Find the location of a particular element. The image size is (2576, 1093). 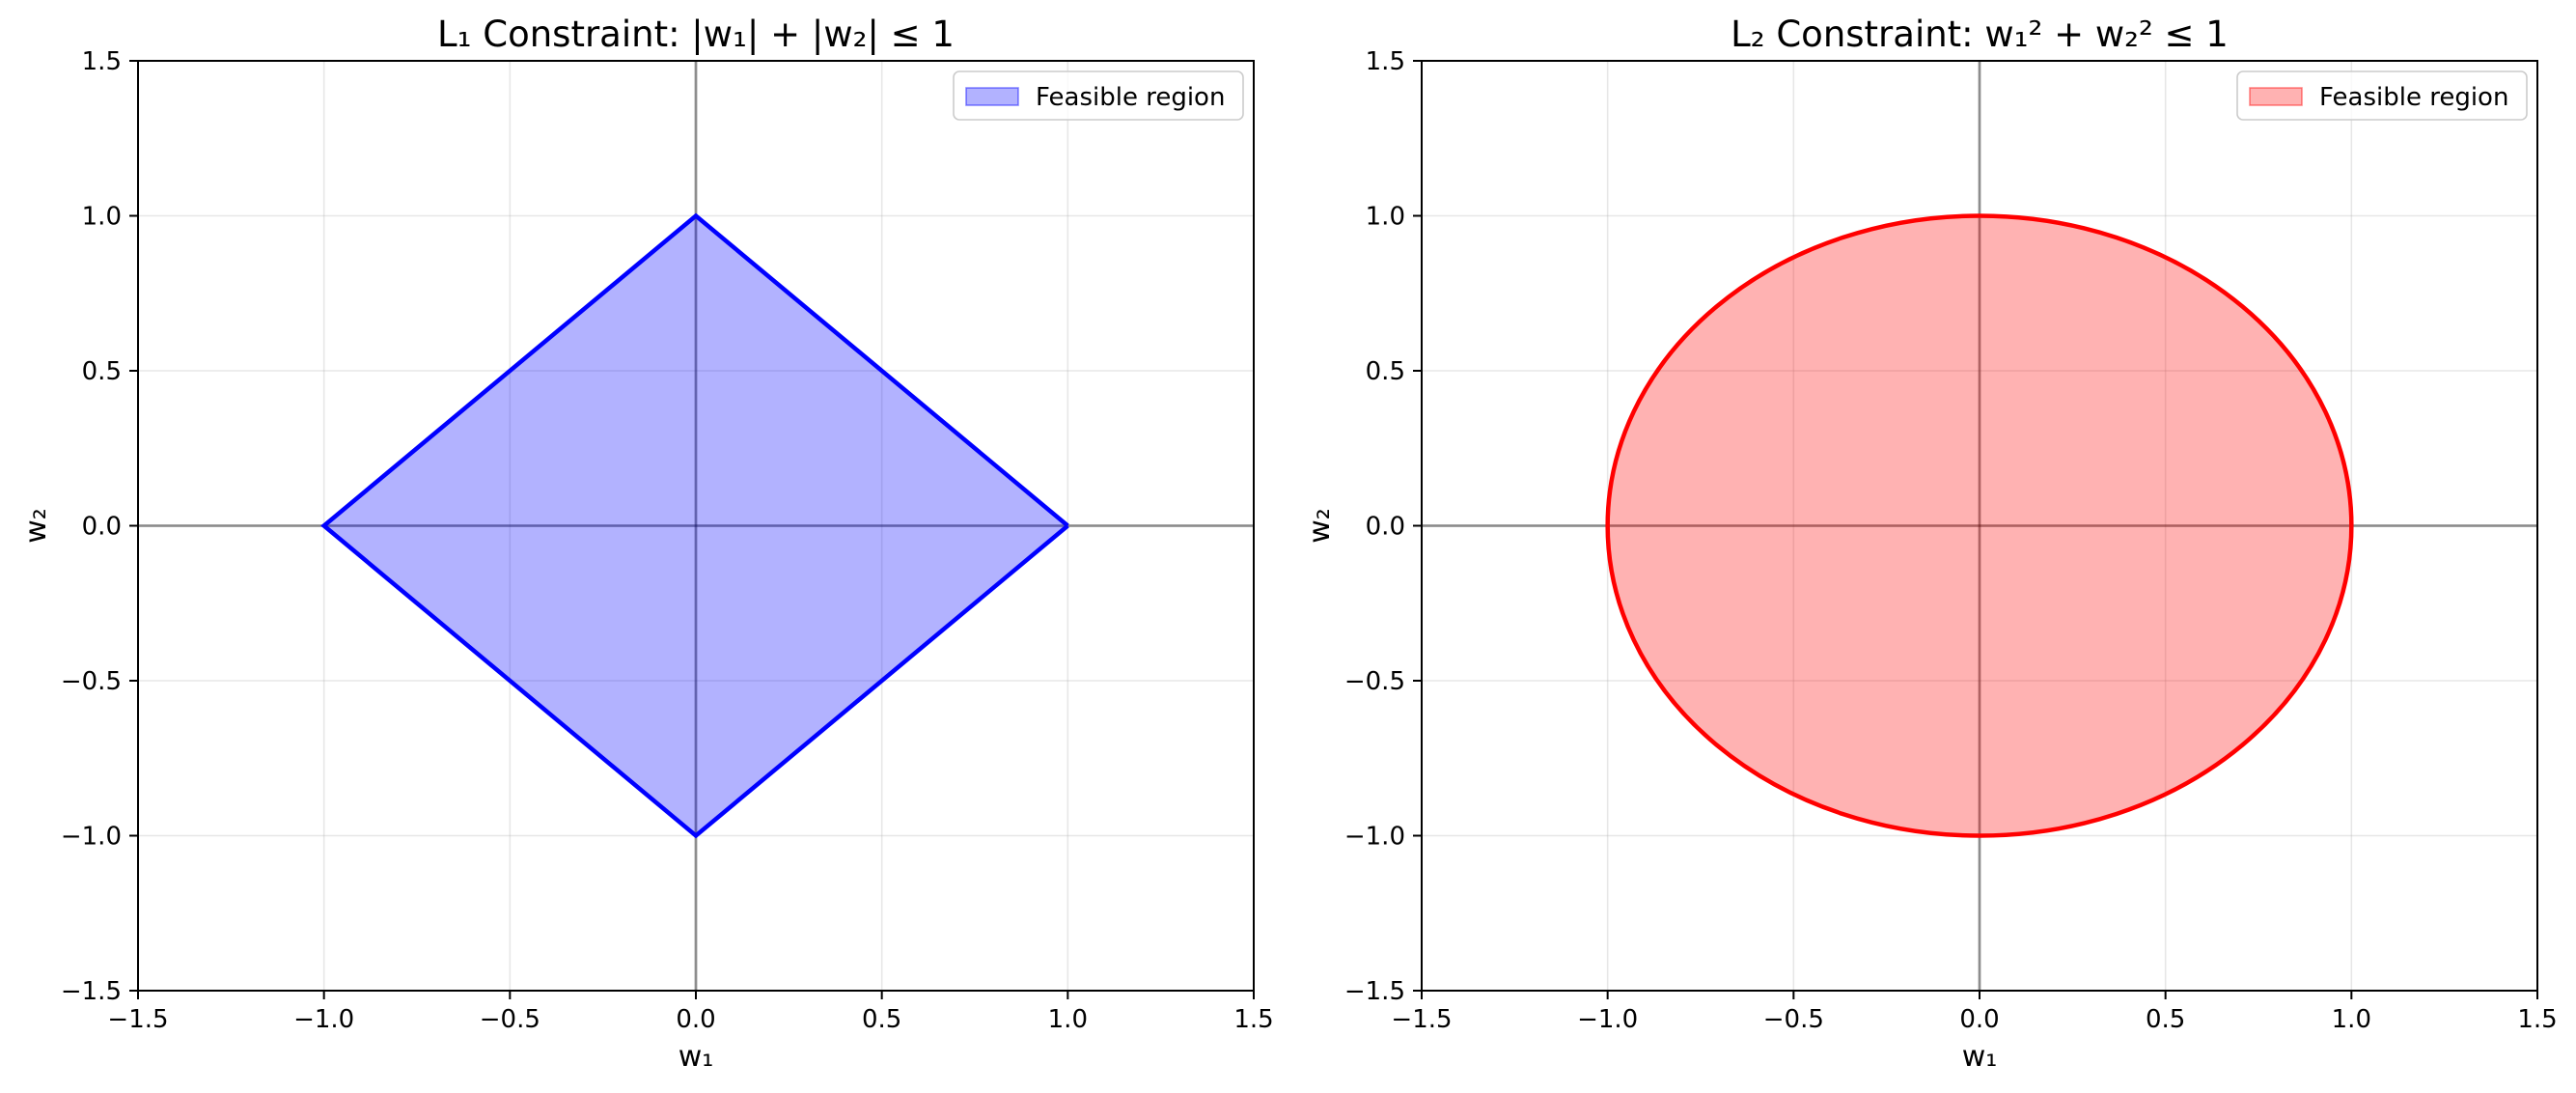

chart-title: L₁ Constraint: |w₁| + |w₂| ≤ 1 is located at coordinates (696, 34).